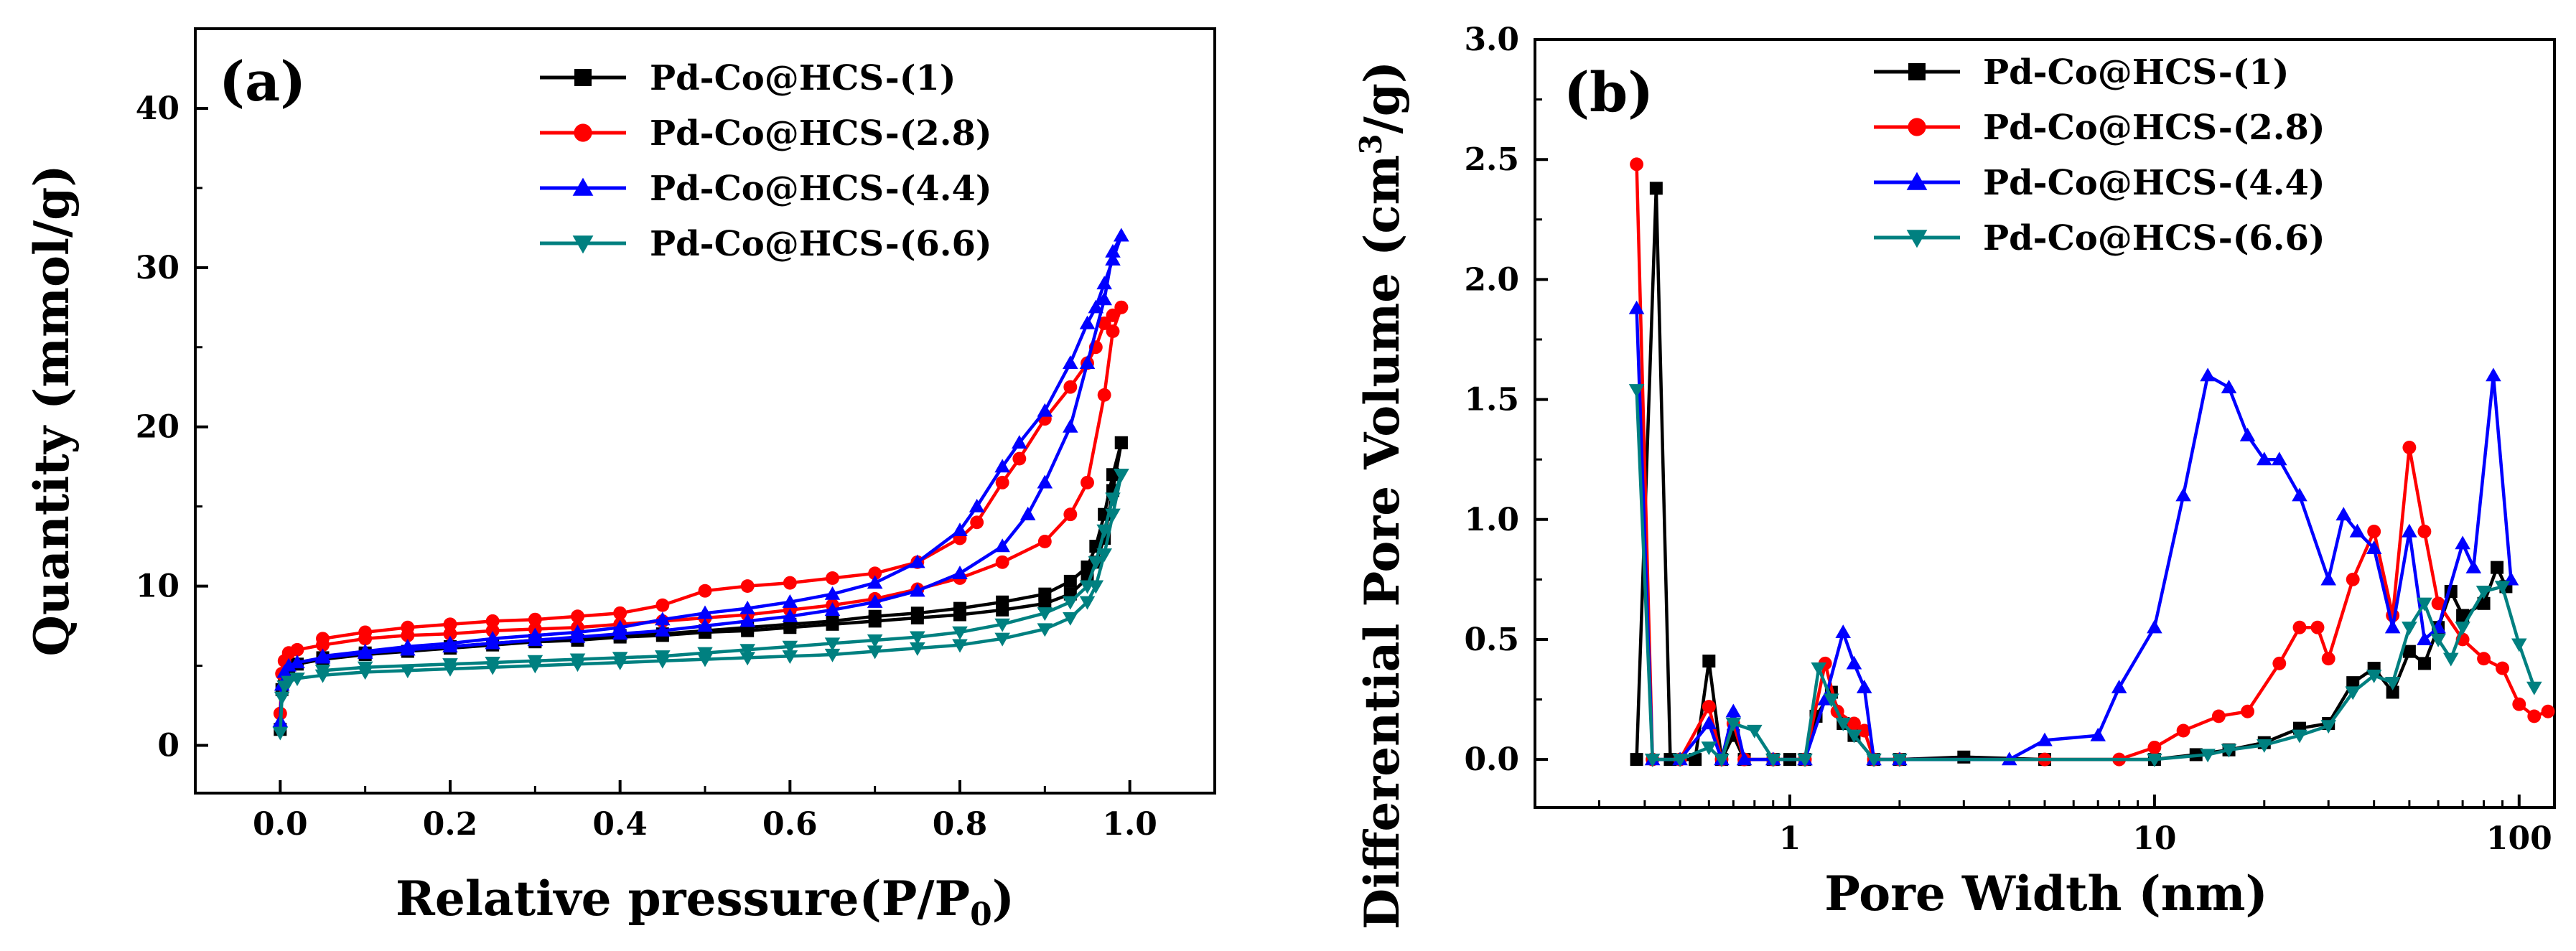 Image resolution: width=2576 pixels, height=951 pixels. Describe the element at coordinates (2154, 183) in the screenshot. I see `panel-b-legend-label: Pd-Co@HCS-(4.4)` at that location.